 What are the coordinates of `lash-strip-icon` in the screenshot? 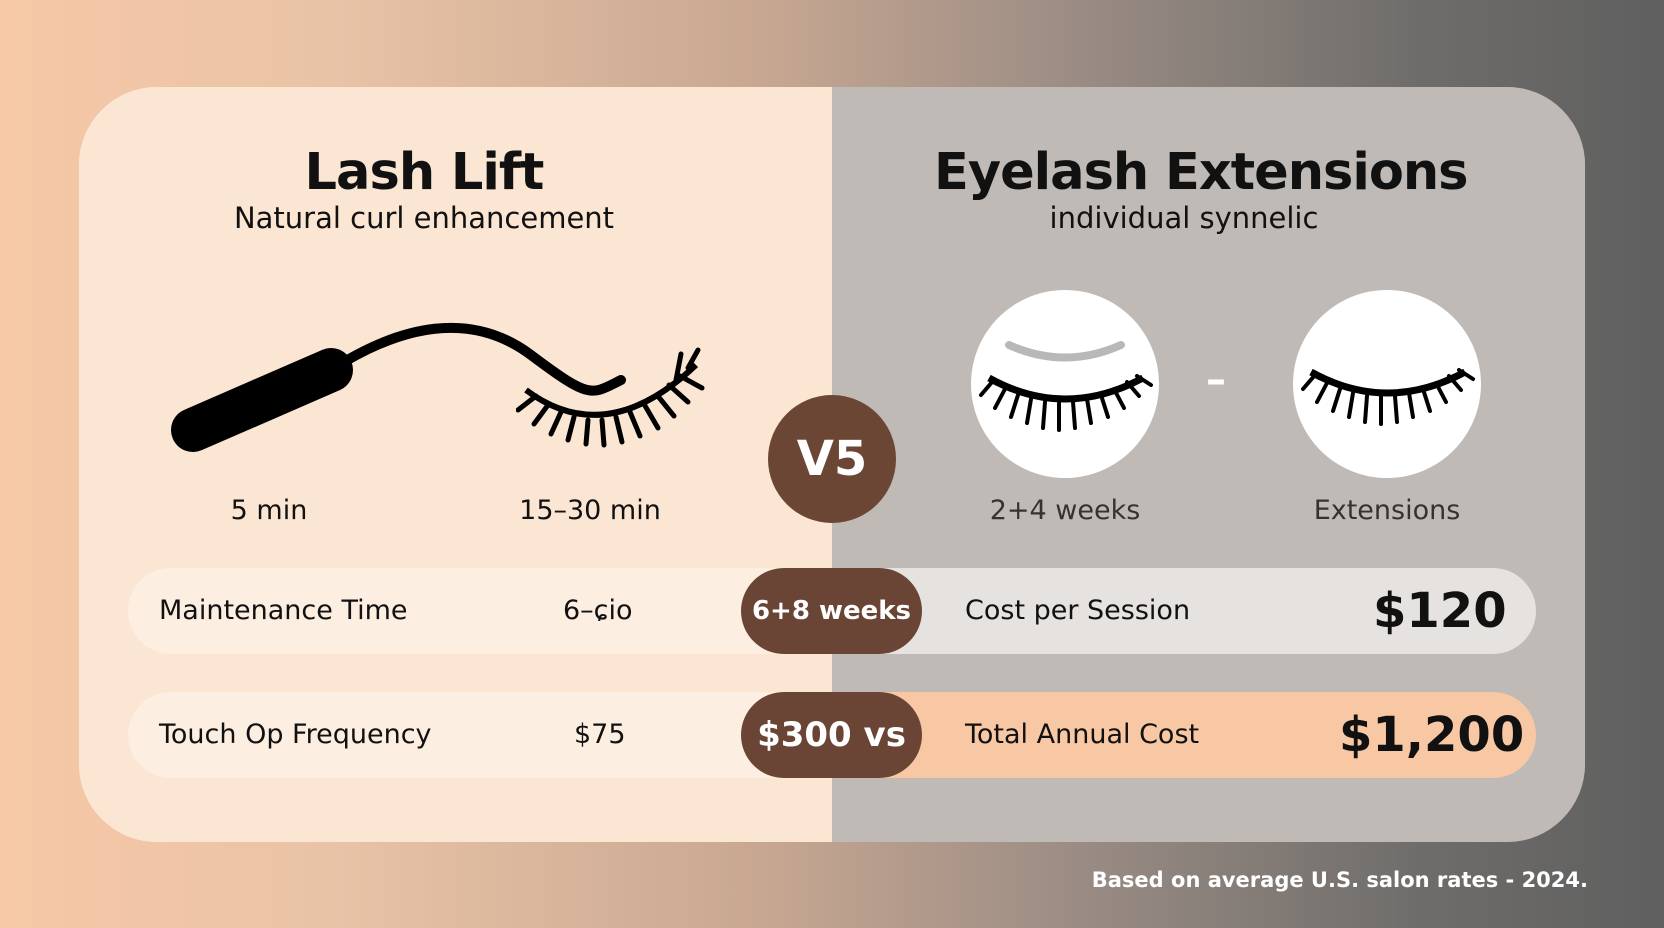 It's located at (610, 397).